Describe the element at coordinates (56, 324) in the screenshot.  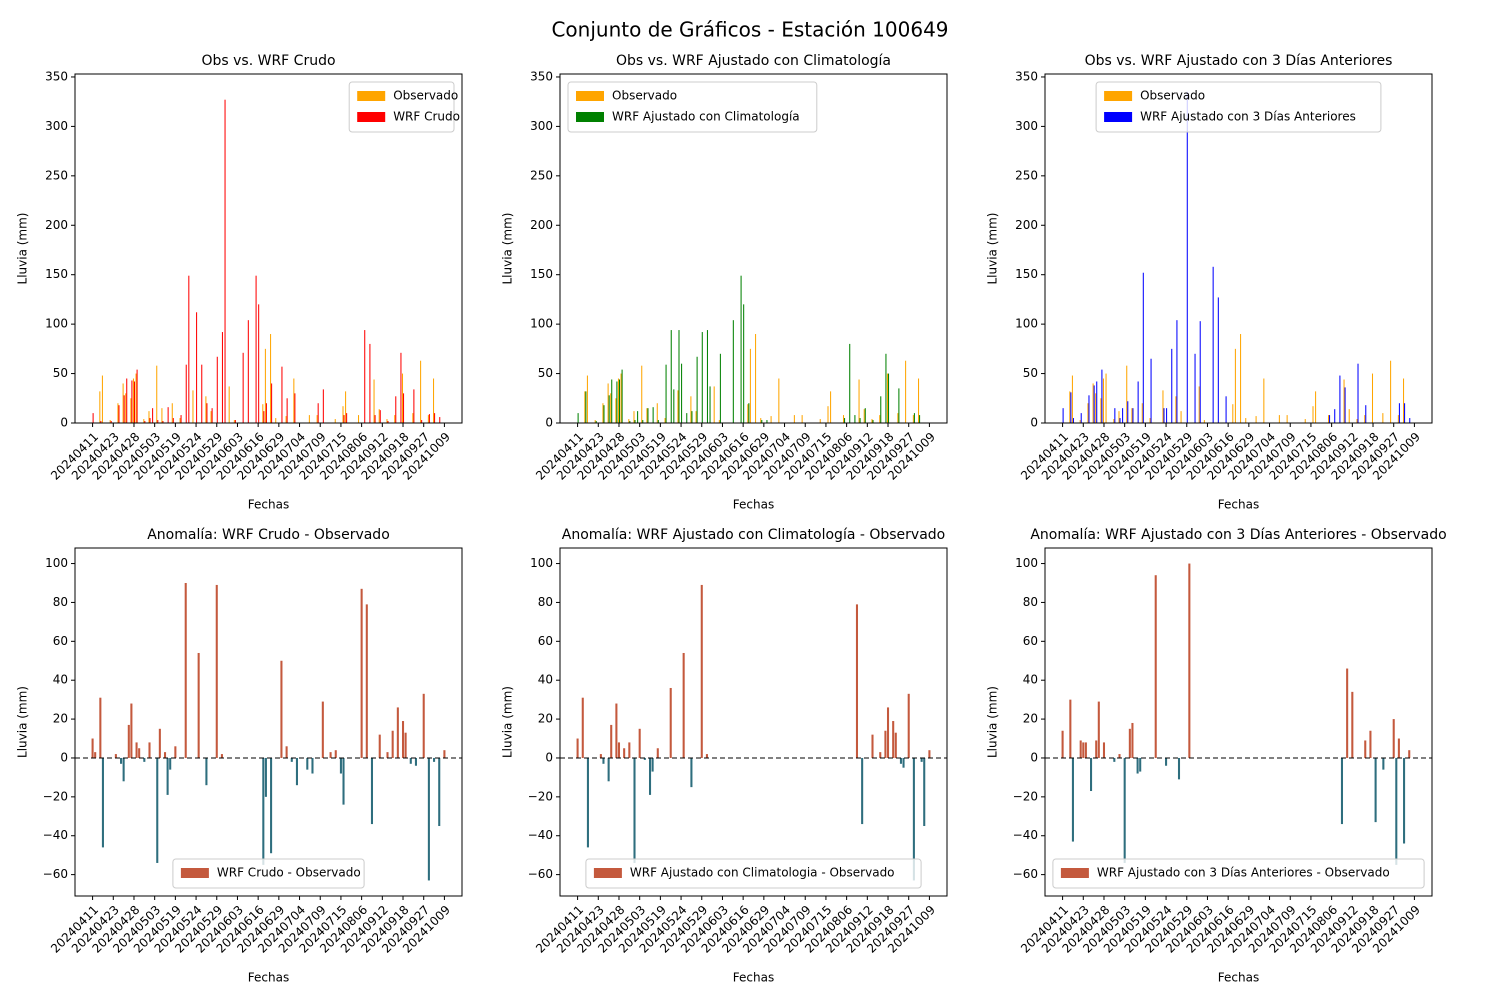
I see `y-tick-label: 100` at that location.